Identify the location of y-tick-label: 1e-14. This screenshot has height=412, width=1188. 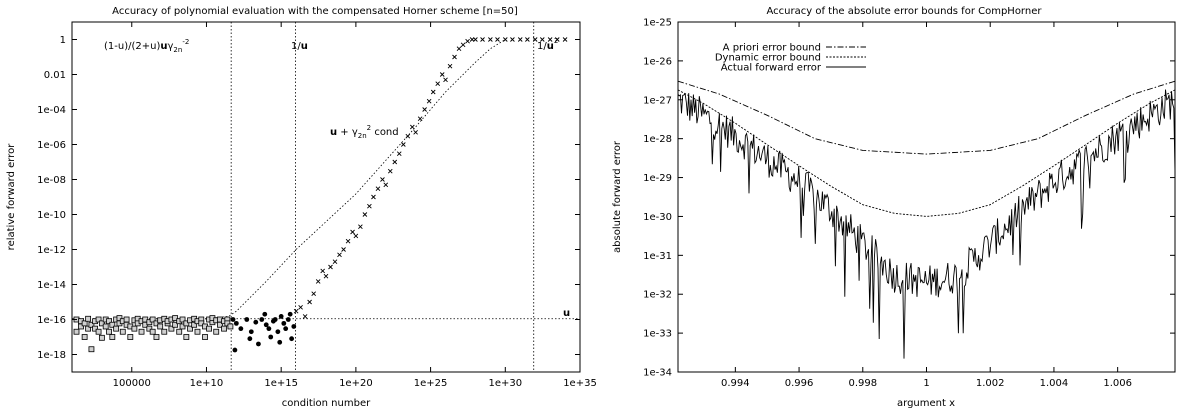
(51, 285).